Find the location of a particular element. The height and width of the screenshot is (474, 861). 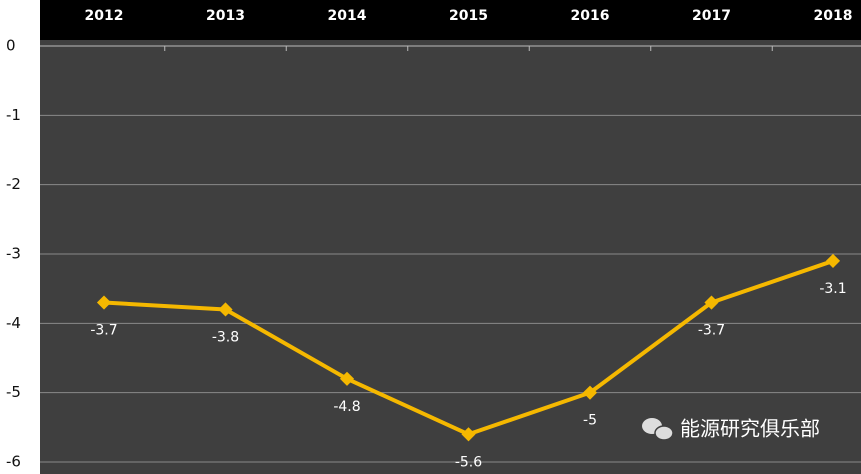

top-band is located at coordinates (450, 20).